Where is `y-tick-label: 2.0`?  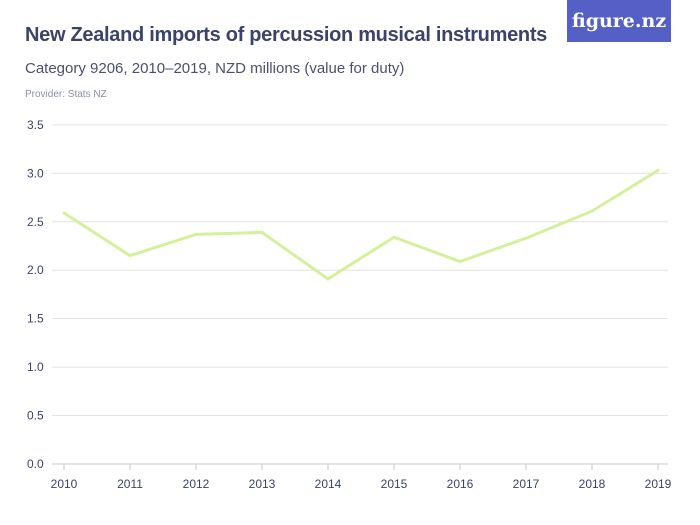 y-tick-label: 2.0 is located at coordinates (35, 270).